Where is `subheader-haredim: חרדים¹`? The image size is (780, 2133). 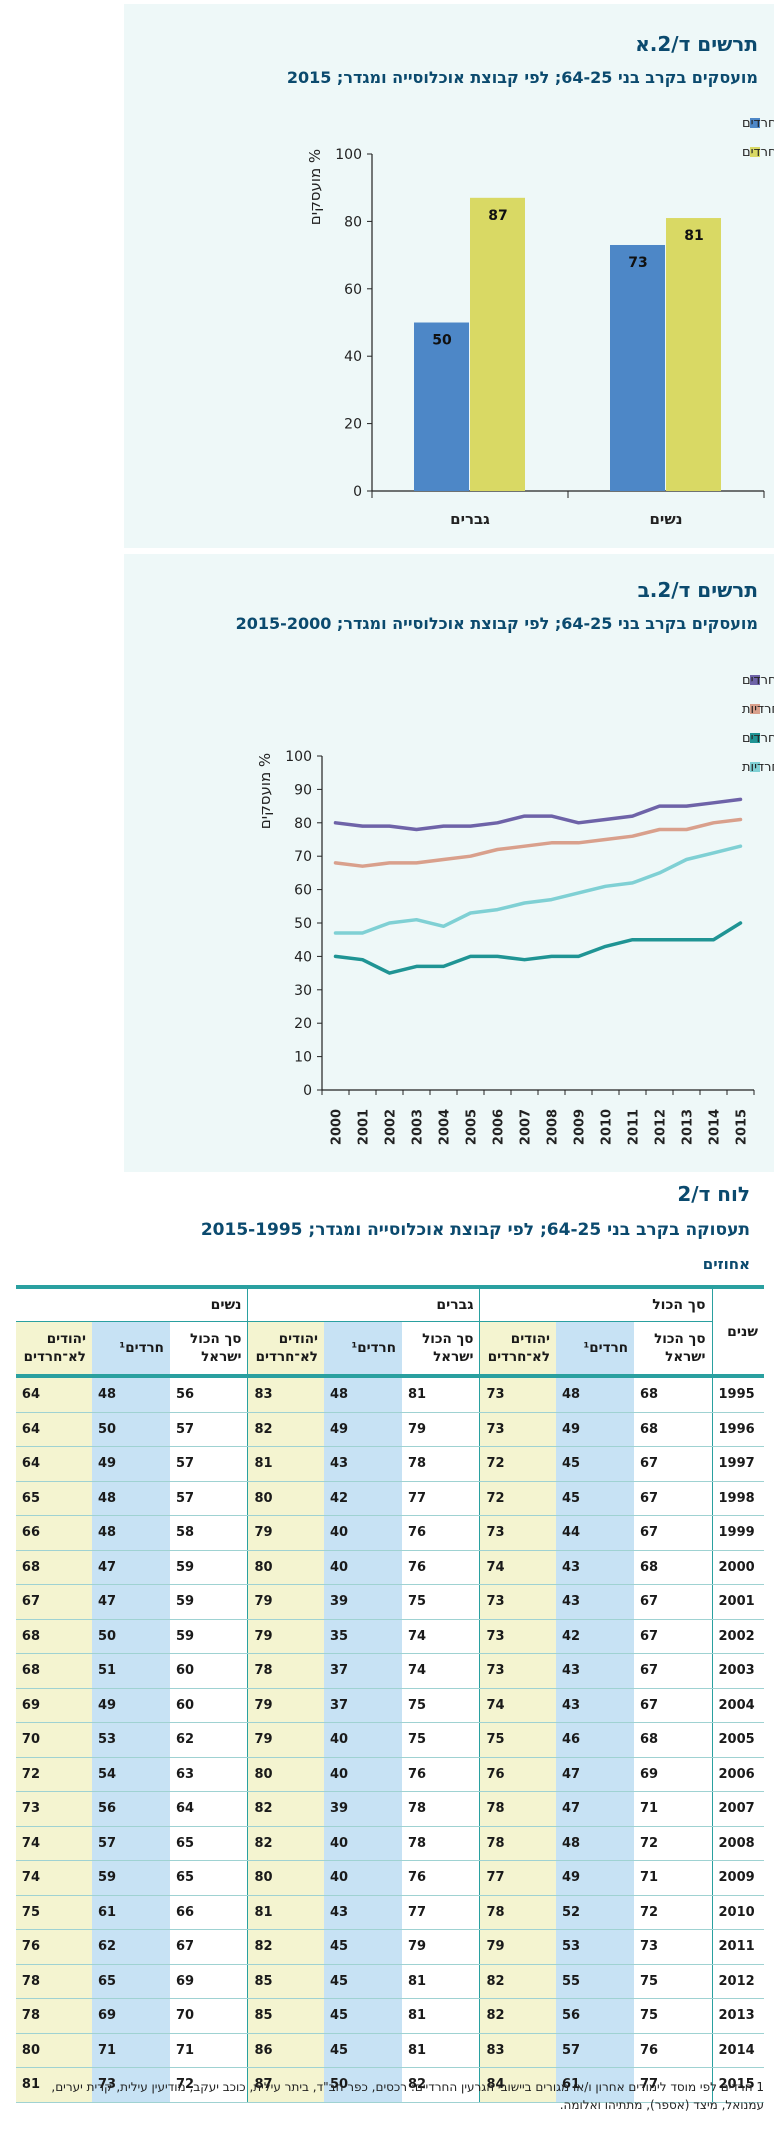 subheader-haredim: חרדים¹ is located at coordinates (595, 1349).